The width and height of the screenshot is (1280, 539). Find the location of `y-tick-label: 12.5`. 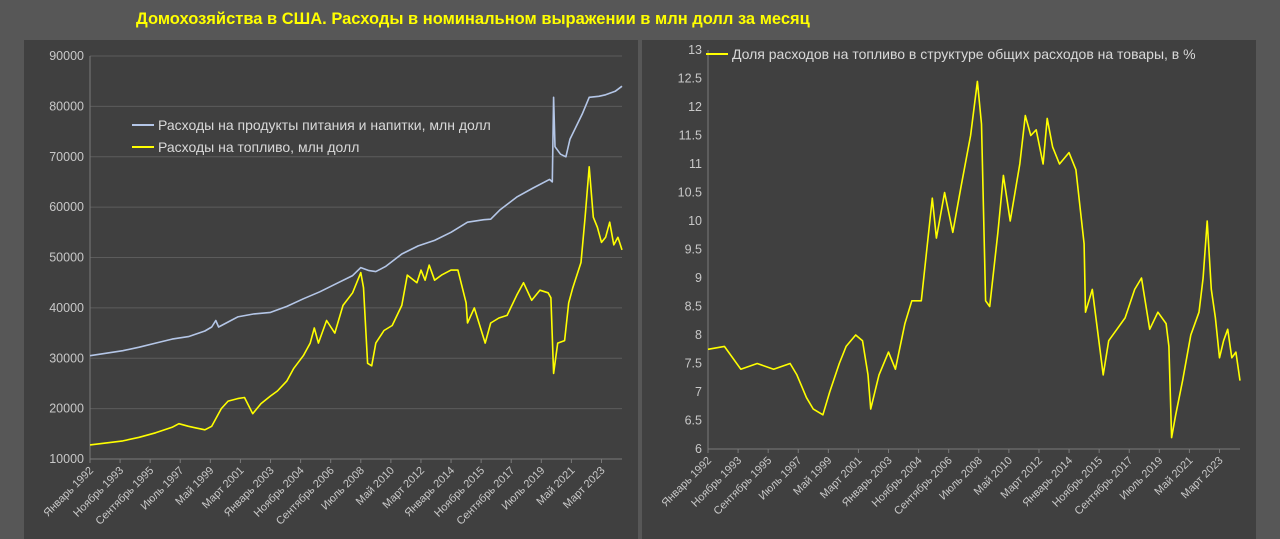

y-tick-label: 12.5 is located at coordinates (690, 79).